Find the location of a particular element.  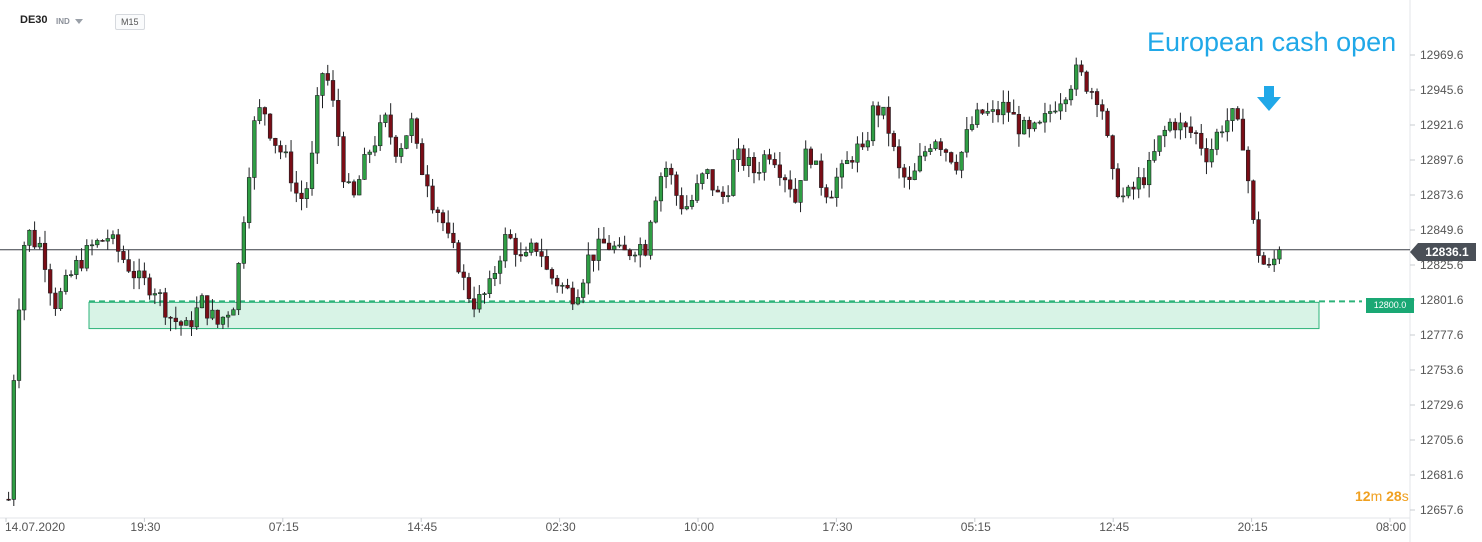

y-tick-label: 12729.6 is located at coordinates (1442, 405).